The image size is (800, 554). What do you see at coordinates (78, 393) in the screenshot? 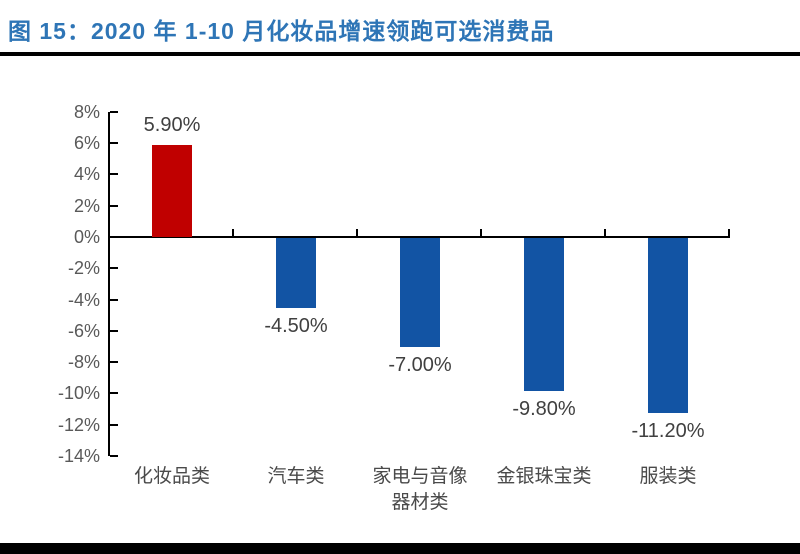
I see `y-tick-label: -10%` at bounding box center [78, 393].